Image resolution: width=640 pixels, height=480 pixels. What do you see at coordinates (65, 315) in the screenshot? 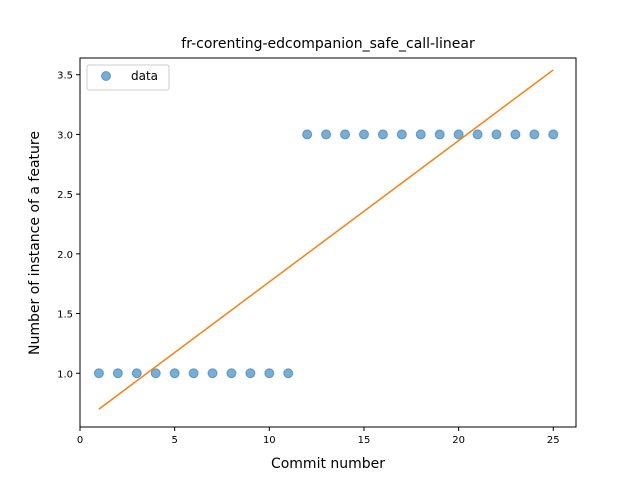
I see `y-tick-label: 1.5` at bounding box center [65, 315].